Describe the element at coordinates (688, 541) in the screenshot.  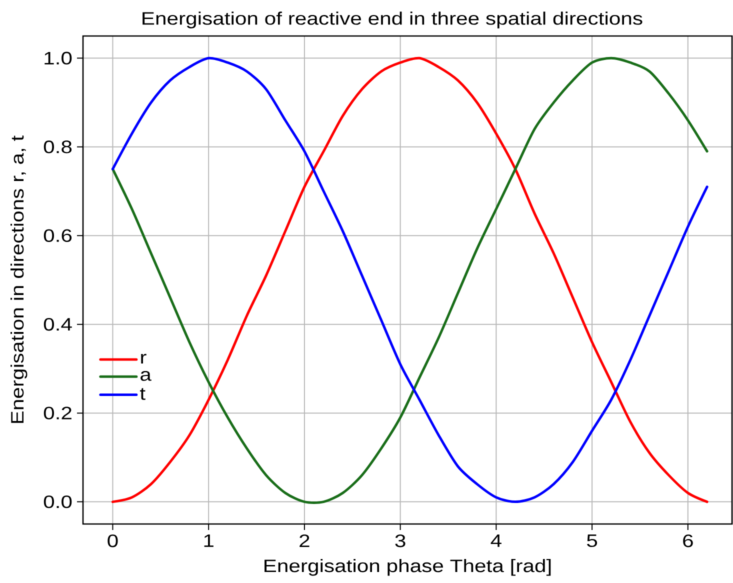
I see `x-tick-label: 6` at that location.